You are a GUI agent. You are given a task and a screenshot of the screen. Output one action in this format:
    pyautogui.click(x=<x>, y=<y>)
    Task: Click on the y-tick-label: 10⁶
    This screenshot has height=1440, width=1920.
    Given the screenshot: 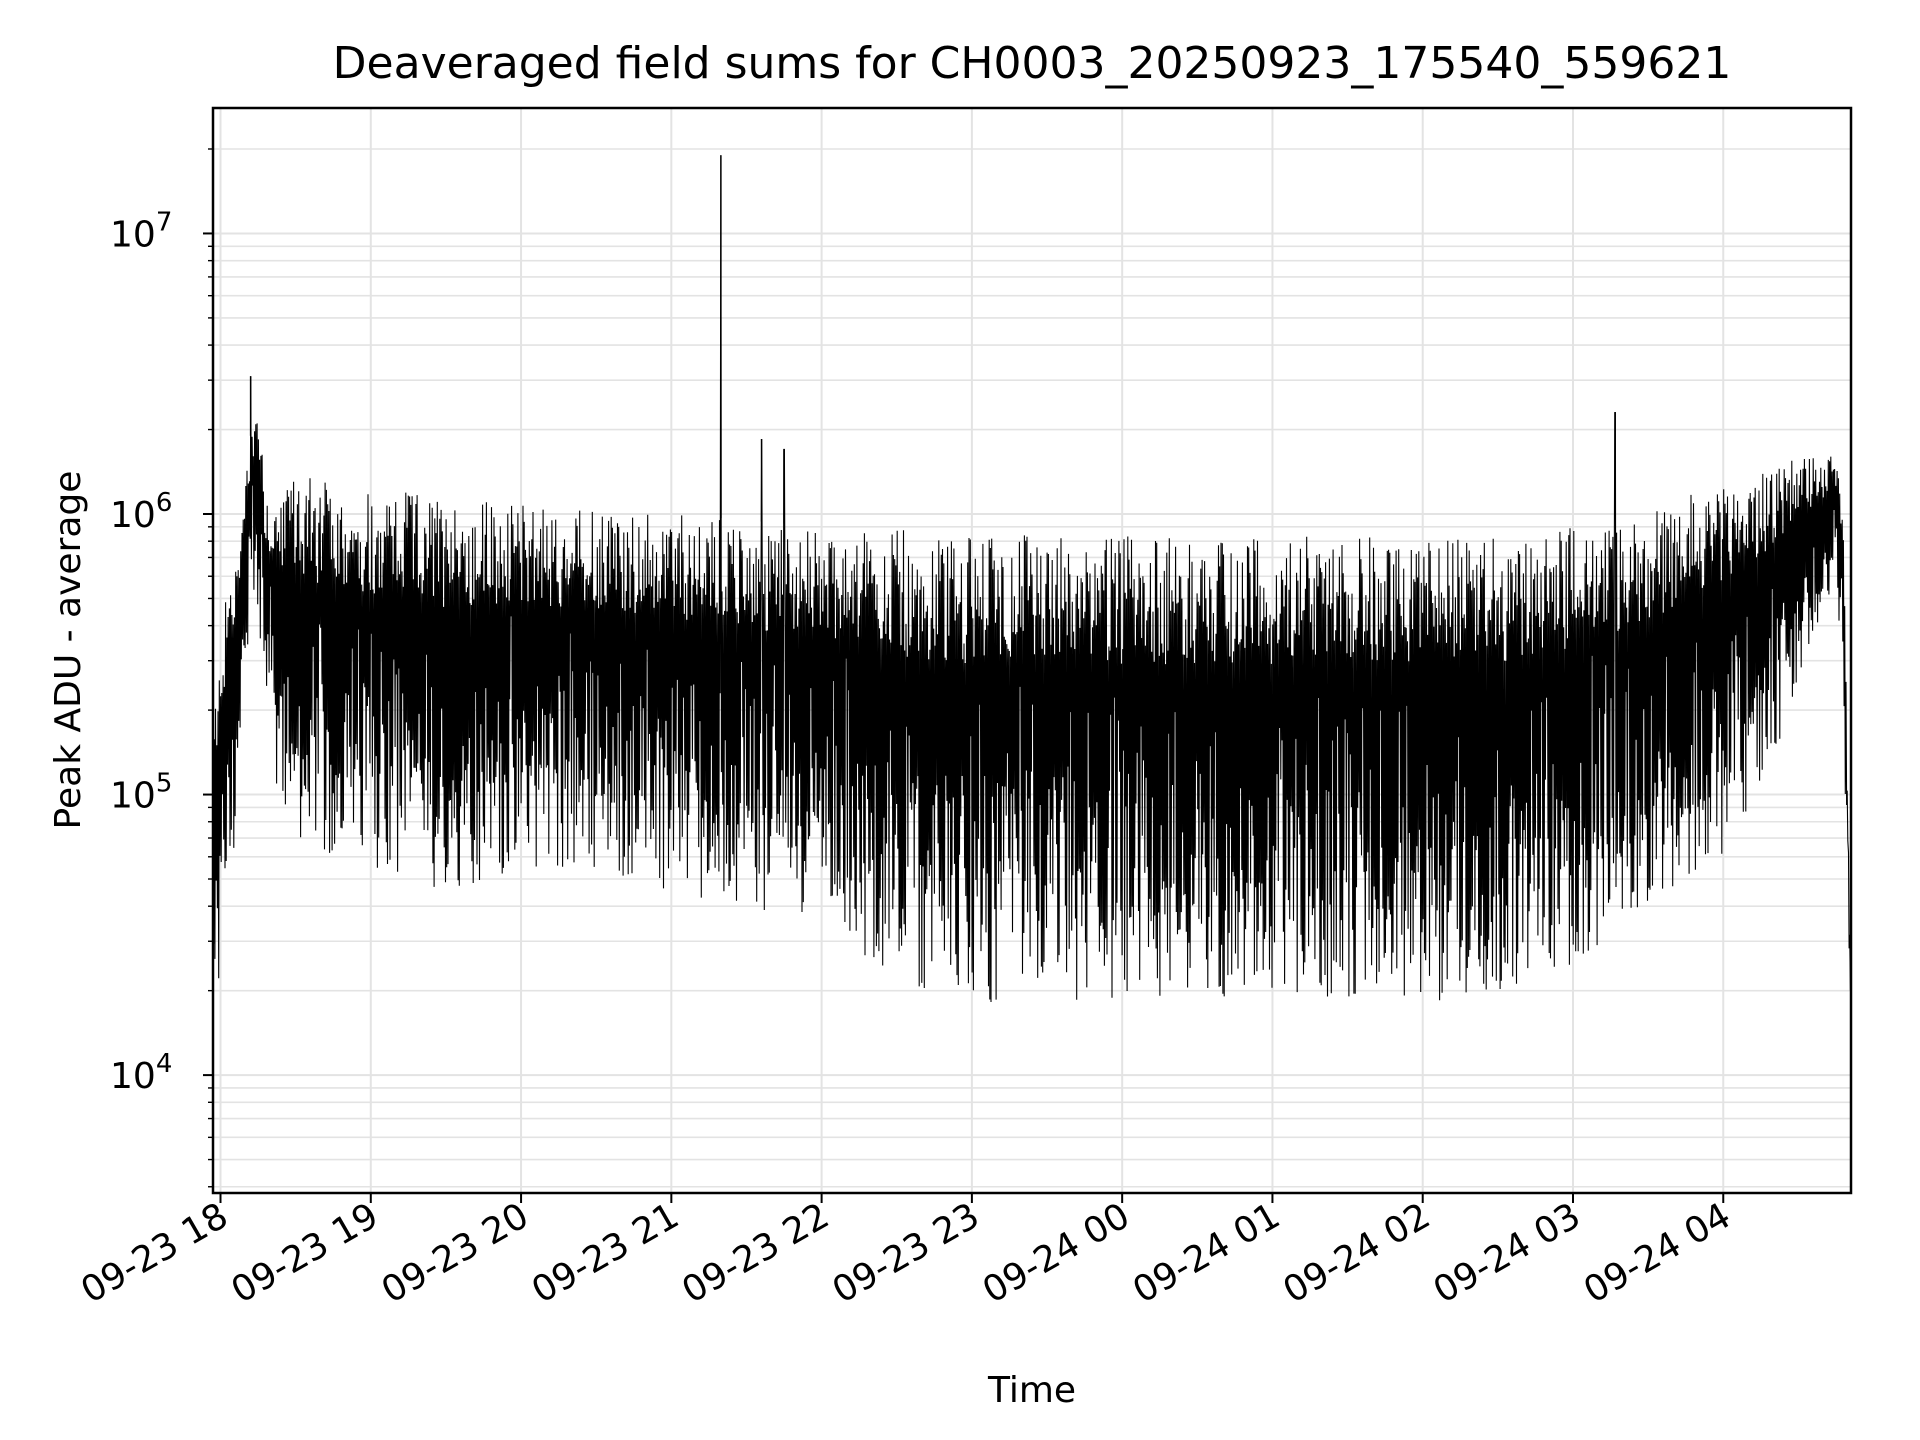 What is the action you would take?
    pyautogui.click(x=141, y=512)
    